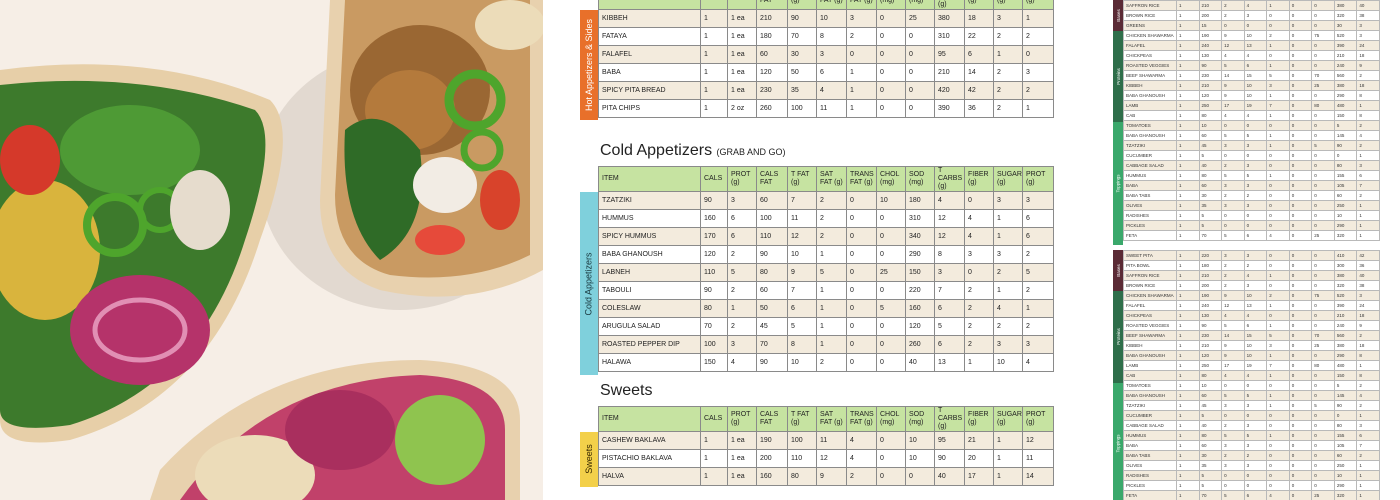 This screenshot has height=500, width=1400. What do you see at coordinates (1251, 325) in the screenshot?
I see `grid-row: ROASTED VEGGIES 1 90 5 6 1 0 0 240 9` at bounding box center [1251, 325].